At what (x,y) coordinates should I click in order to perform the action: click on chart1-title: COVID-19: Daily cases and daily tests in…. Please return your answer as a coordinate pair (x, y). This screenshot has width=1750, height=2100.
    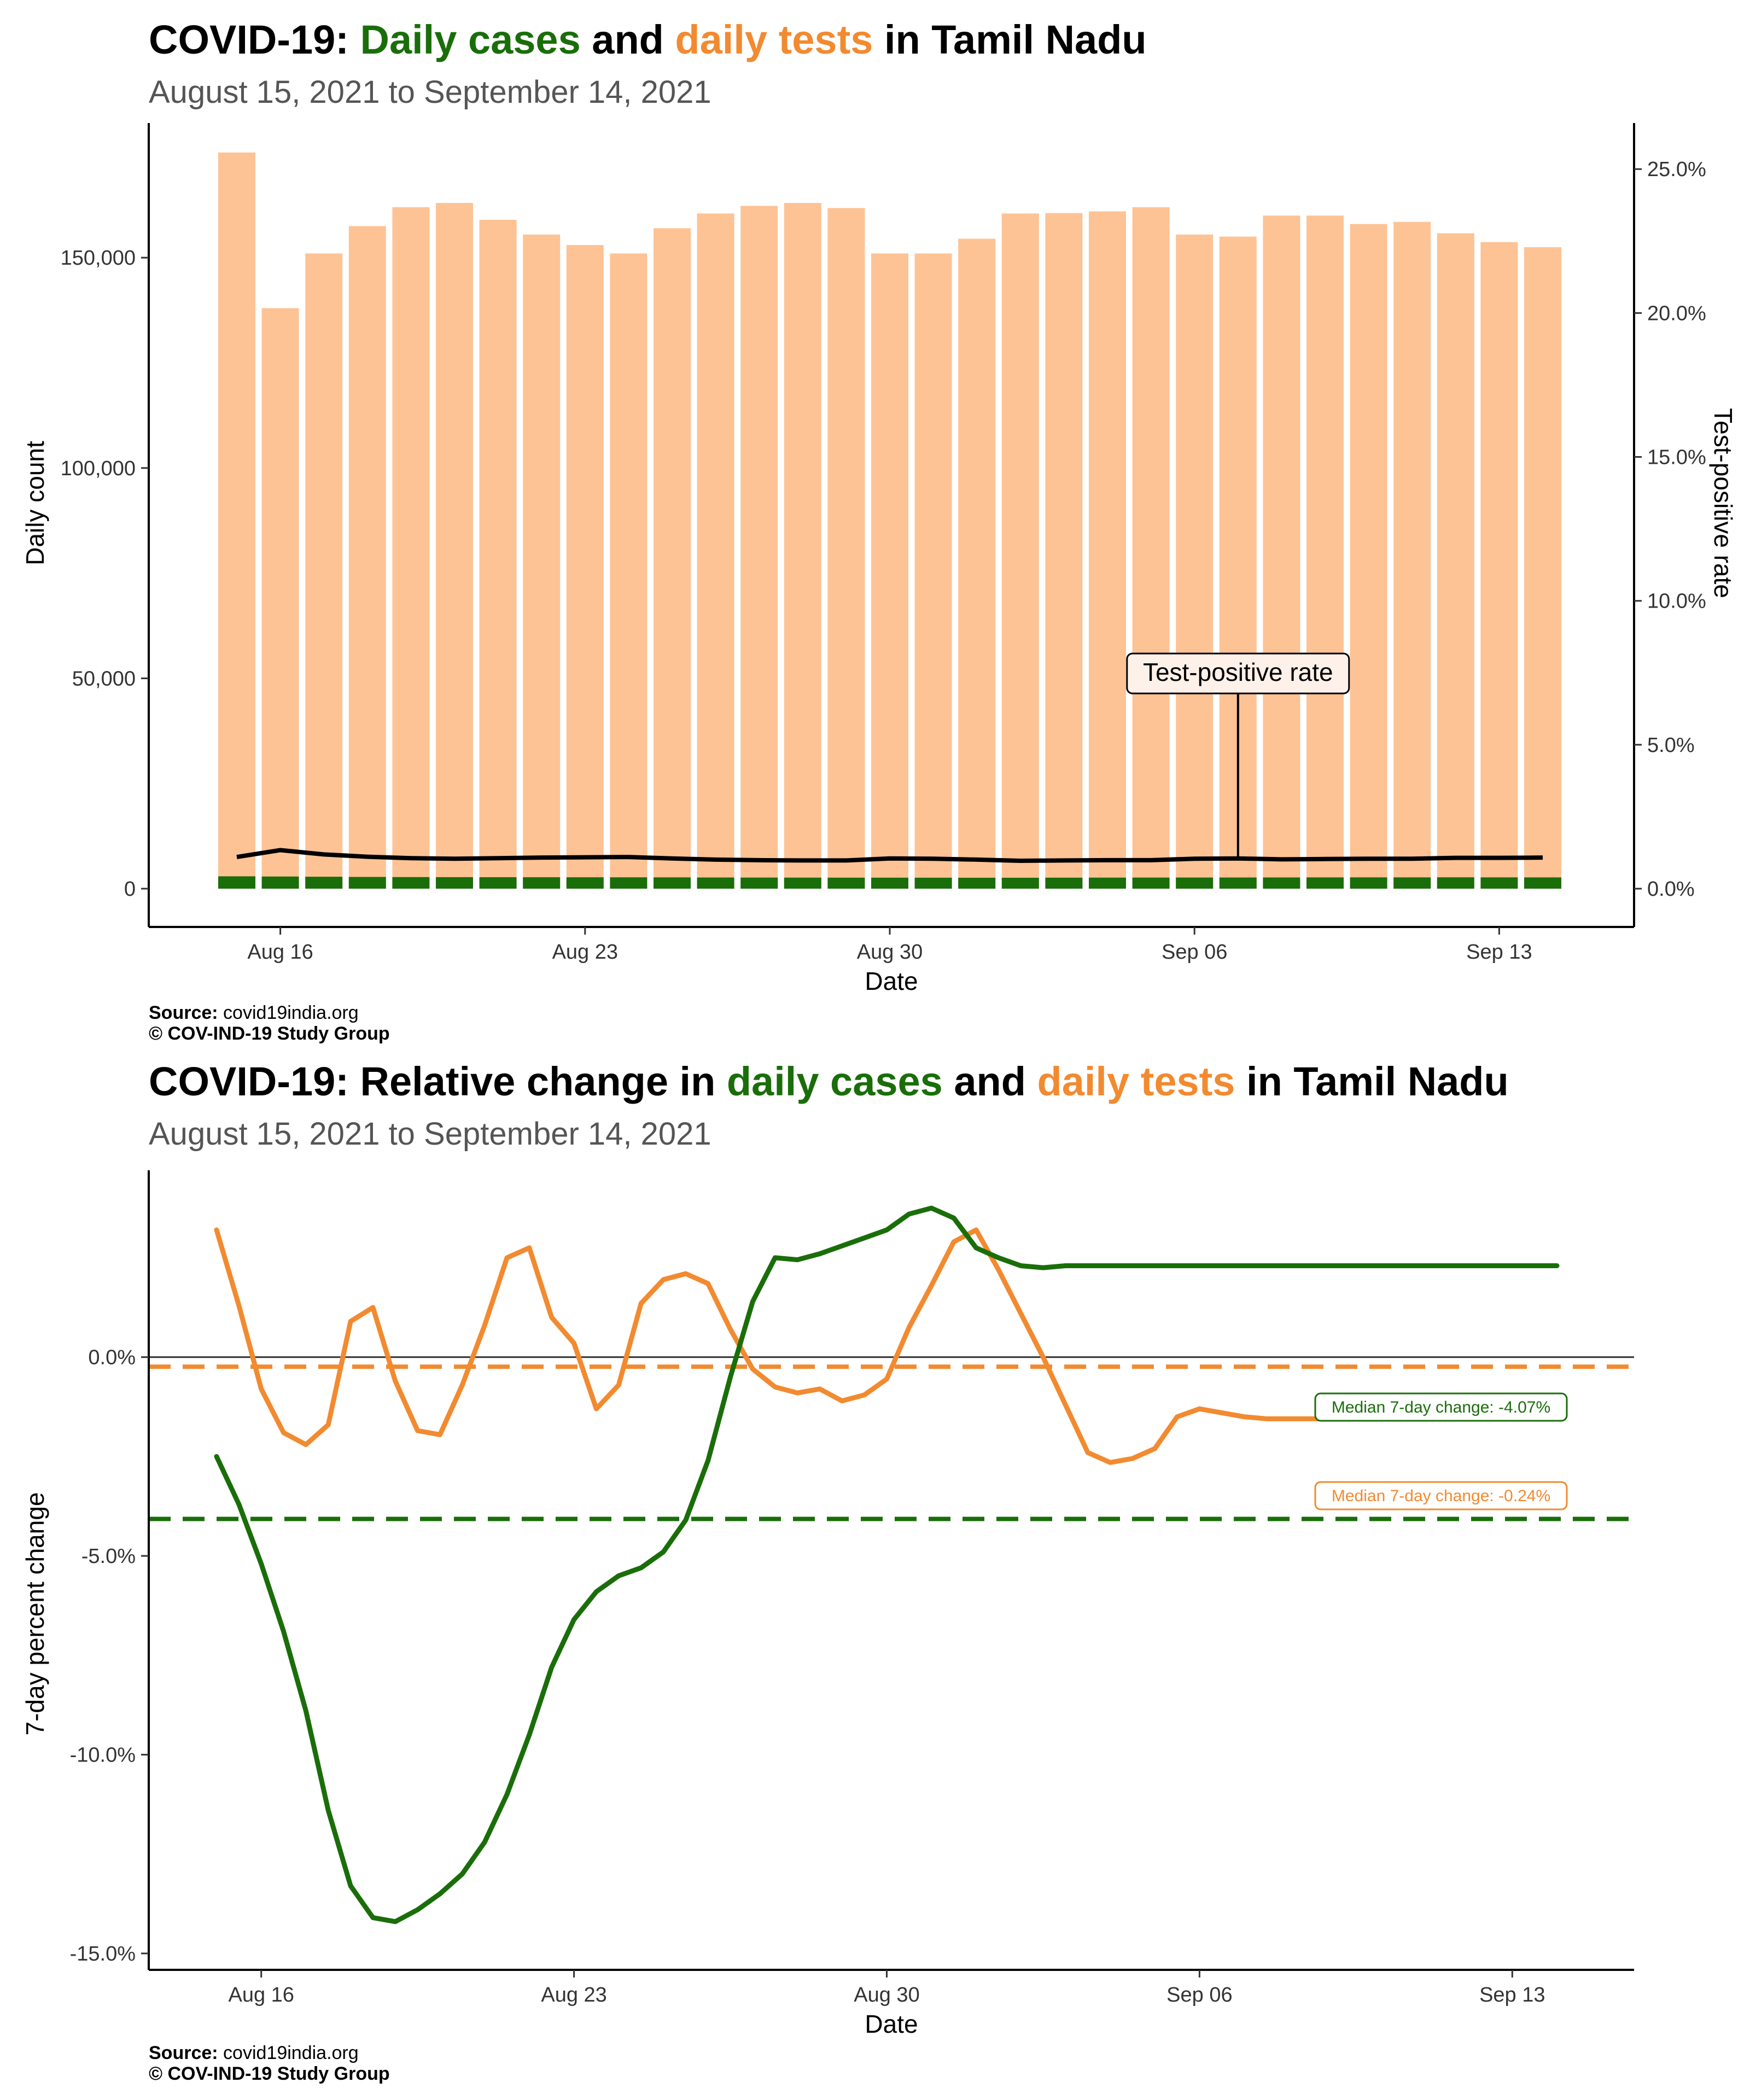
    Looking at the image, I should click on (648, 39).